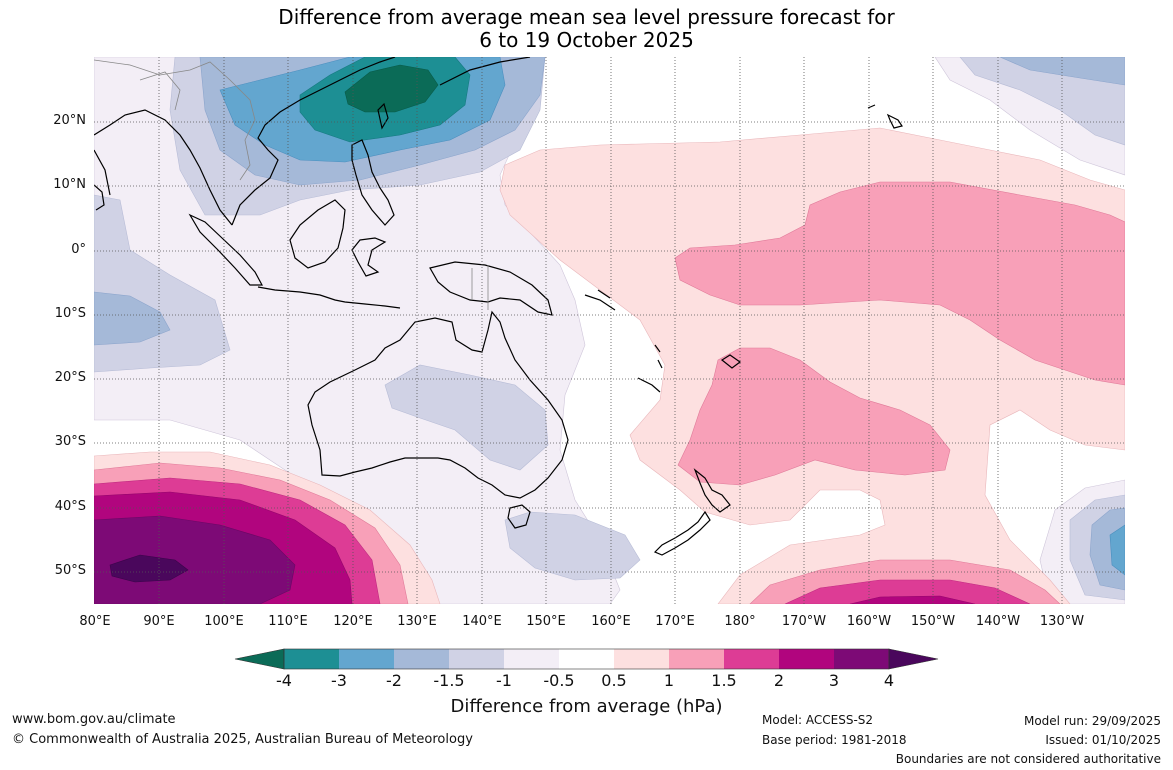 This screenshot has height=770, width=1173. What do you see at coordinates (933, 621) in the screenshot?
I see `lon-label: 150°W` at bounding box center [933, 621].